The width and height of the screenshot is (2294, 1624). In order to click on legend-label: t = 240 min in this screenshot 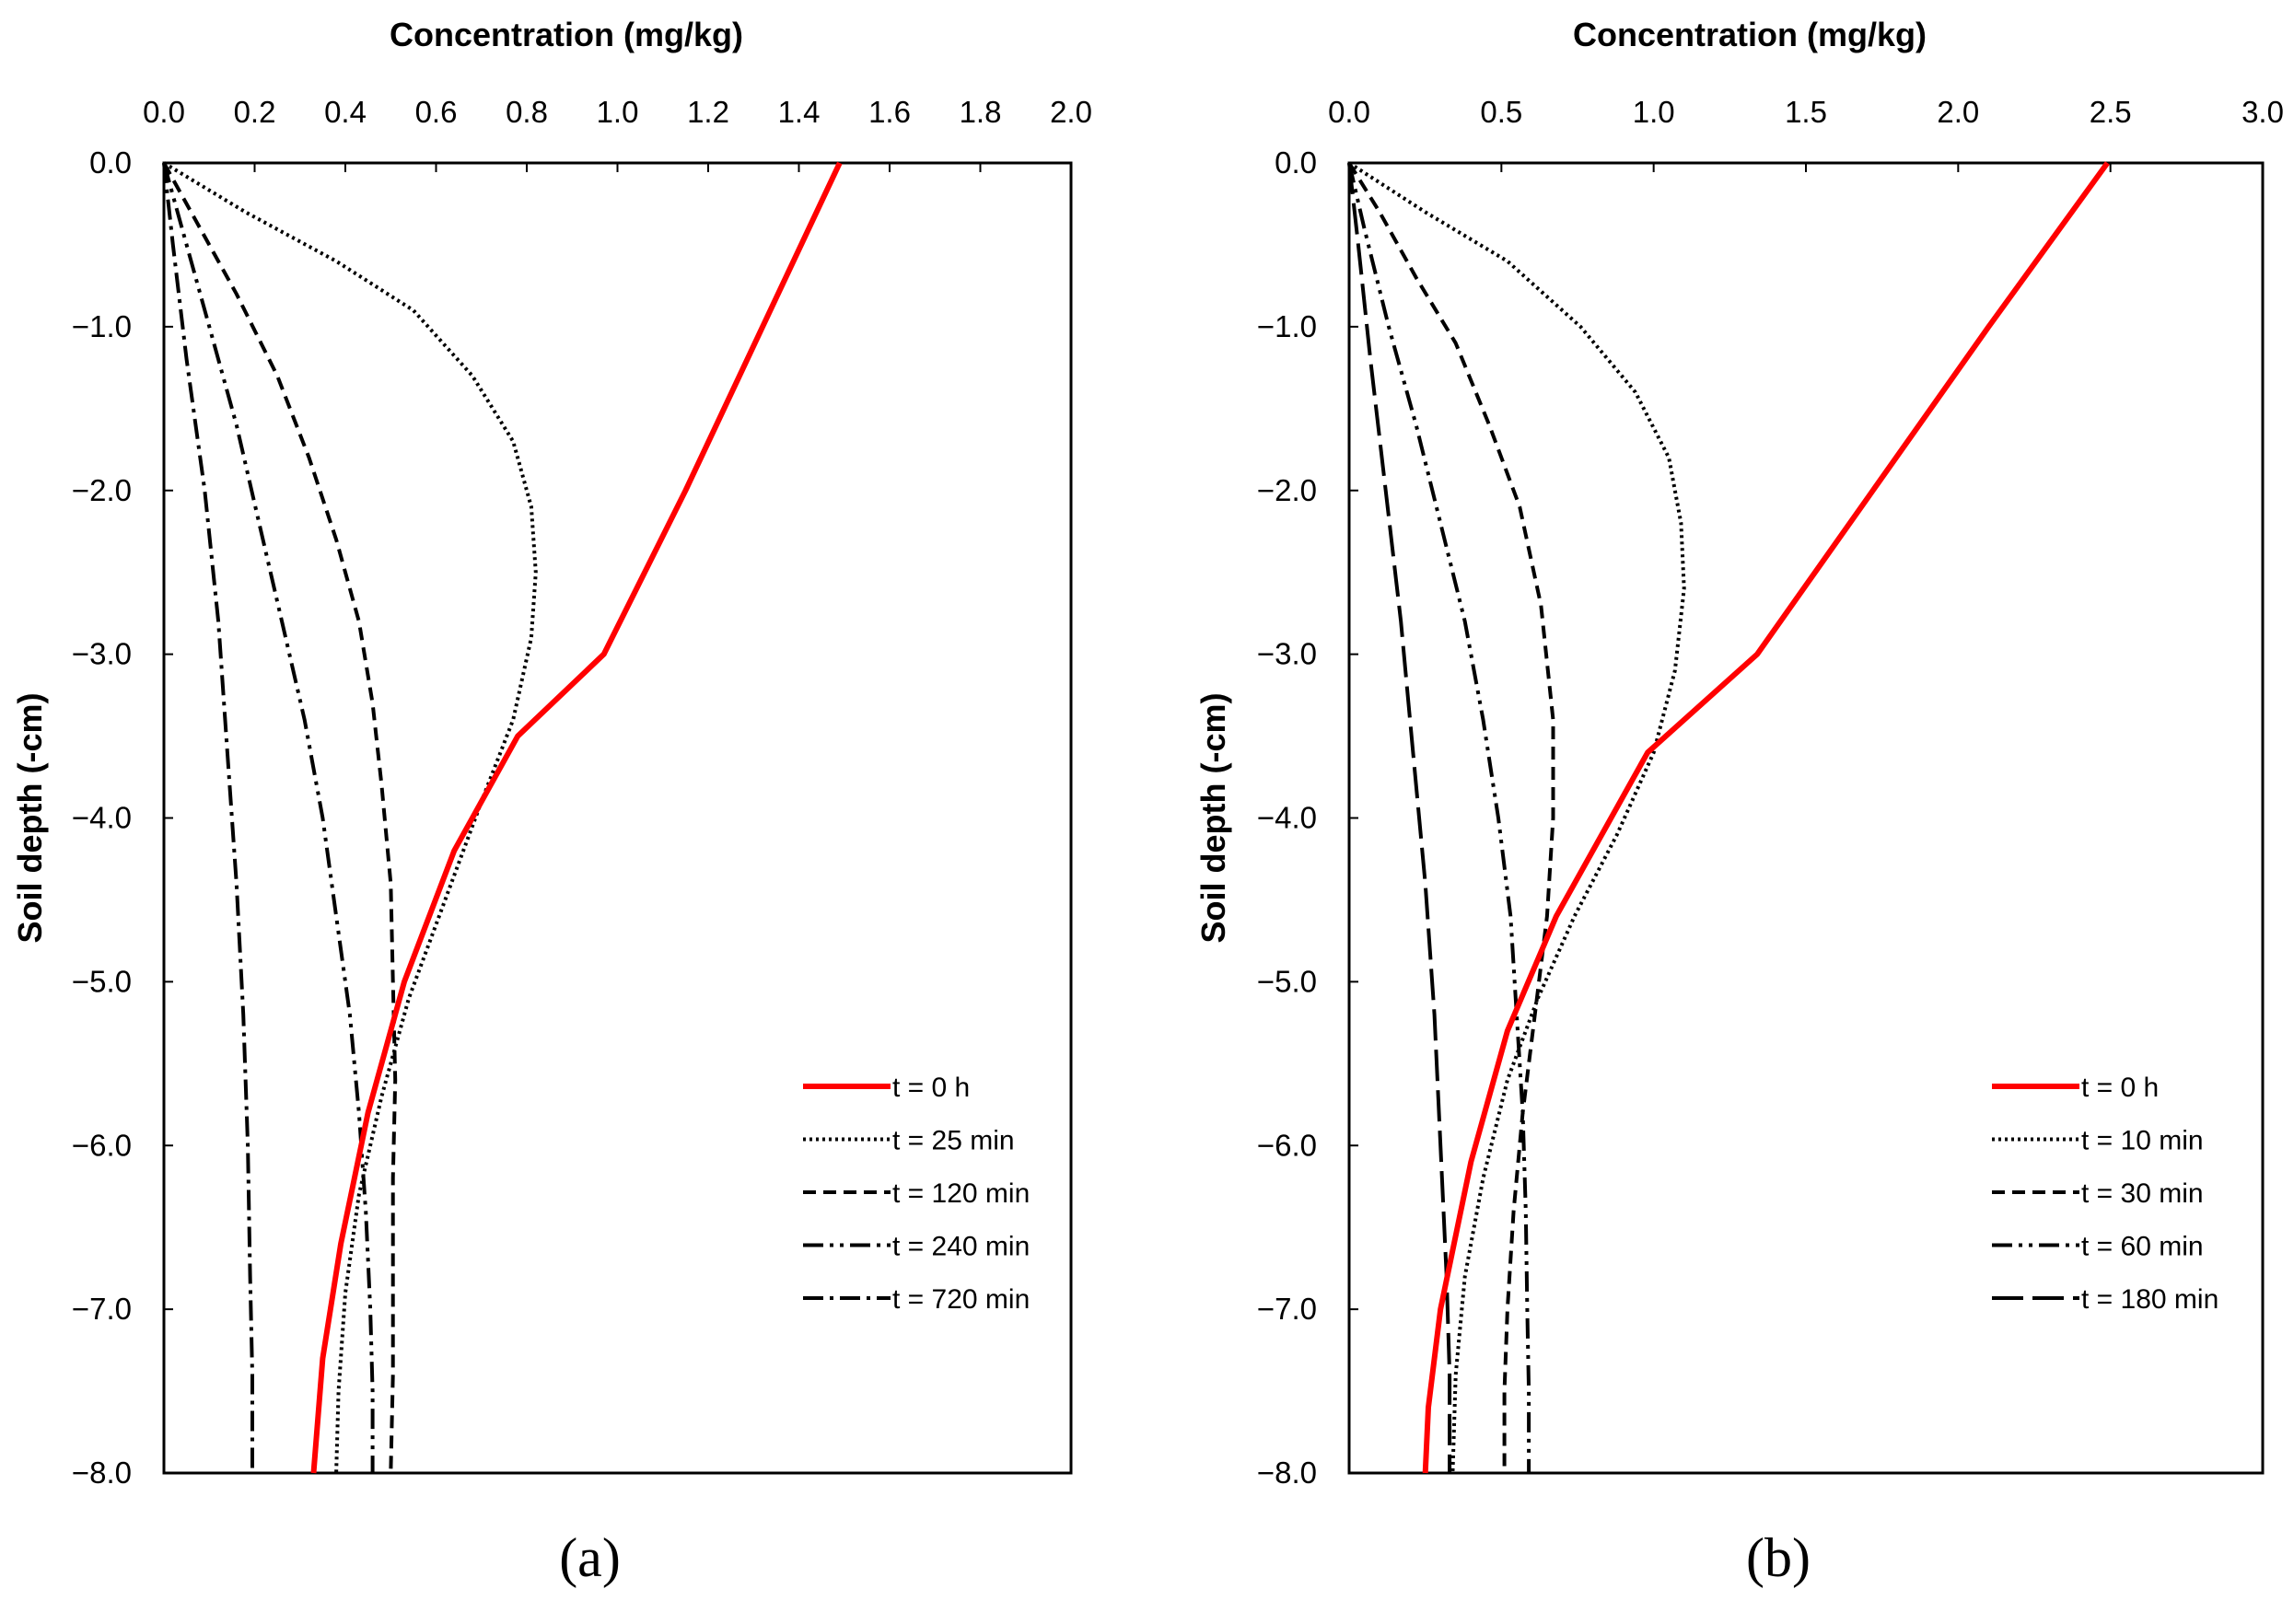, I will do `click(961, 1247)`.